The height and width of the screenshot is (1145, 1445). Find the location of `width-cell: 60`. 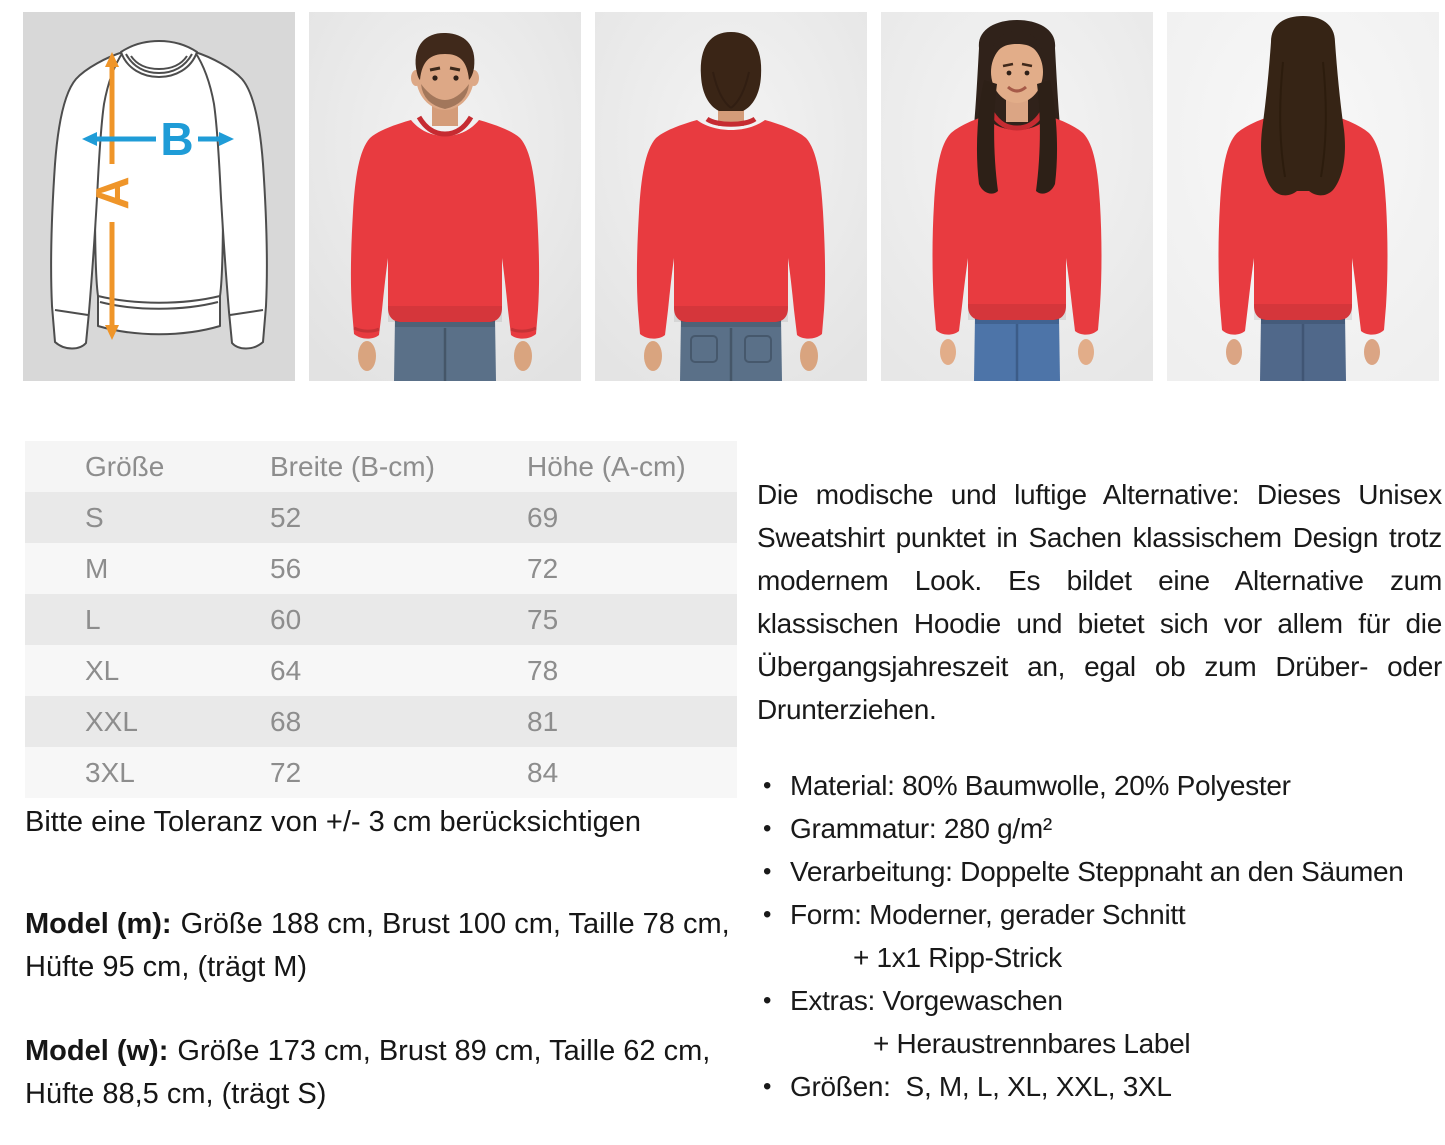

width-cell: 60 is located at coordinates (286, 619).